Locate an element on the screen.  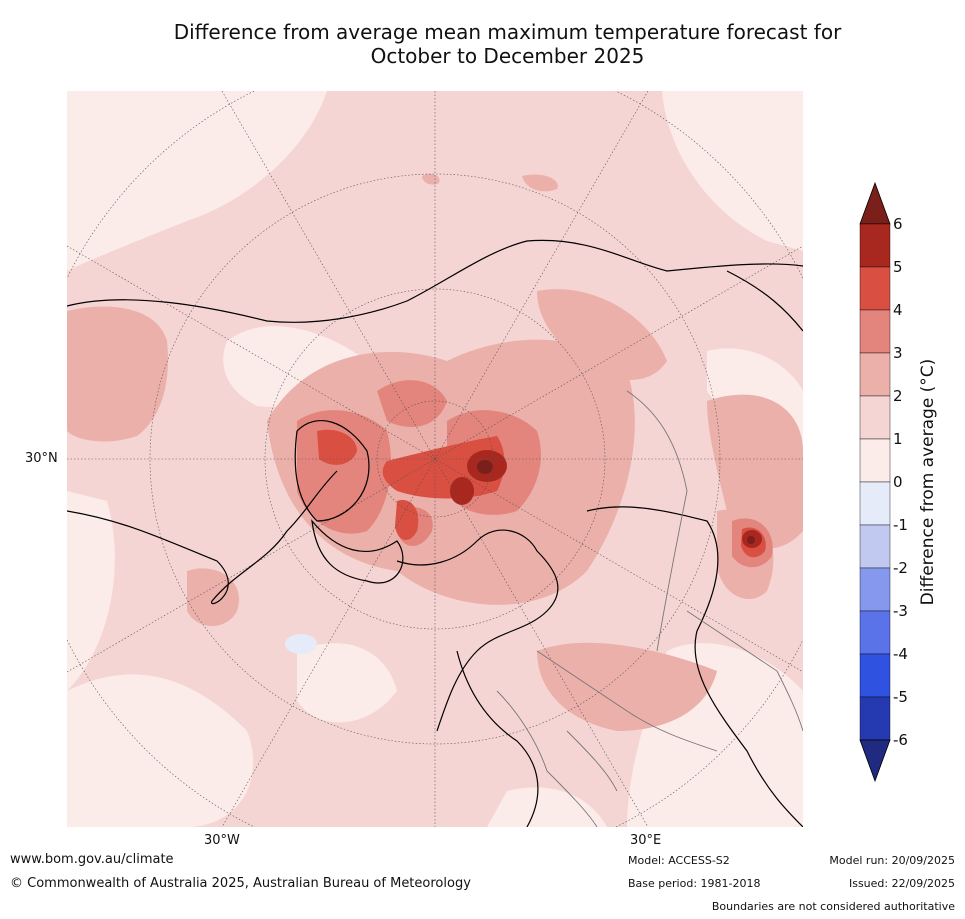
colorbar-tick-label: -4 is located at coordinates (900, 654).